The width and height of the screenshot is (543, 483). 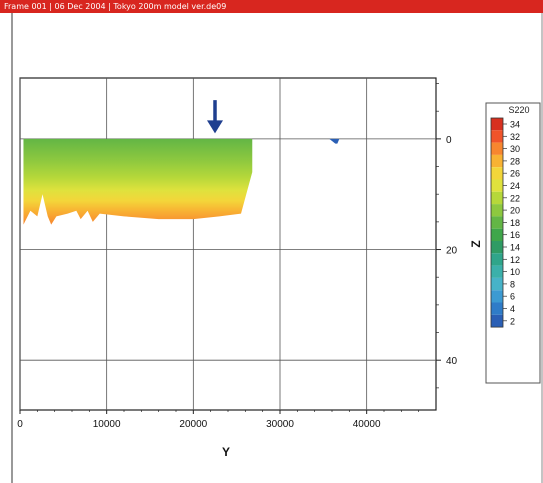 I want to click on arrow-head, so click(x=215, y=127).